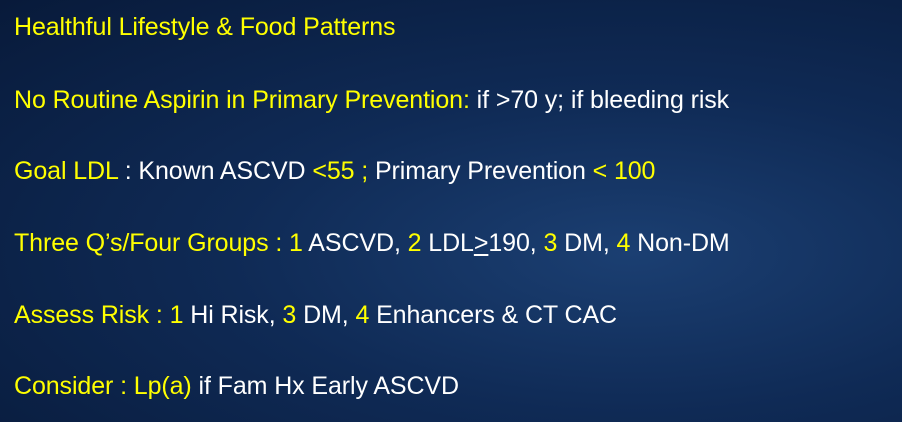 Image resolution: width=902 pixels, height=422 pixels. Describe the element at coordinates (103, 386) in the screenshot. I see `consider-heading: Consider : Lp(a)` at that location.